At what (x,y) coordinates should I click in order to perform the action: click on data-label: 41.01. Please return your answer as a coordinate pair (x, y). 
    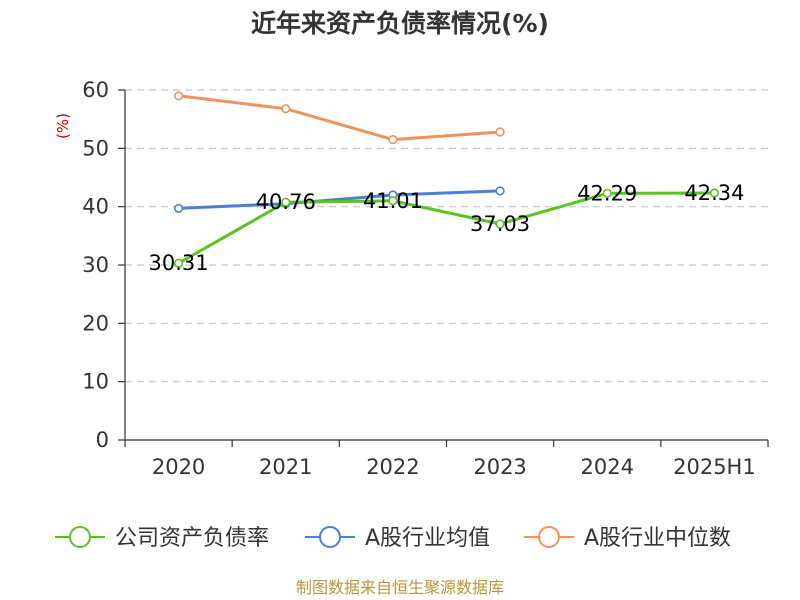
    Looking at the image, I should click on (393, 201).